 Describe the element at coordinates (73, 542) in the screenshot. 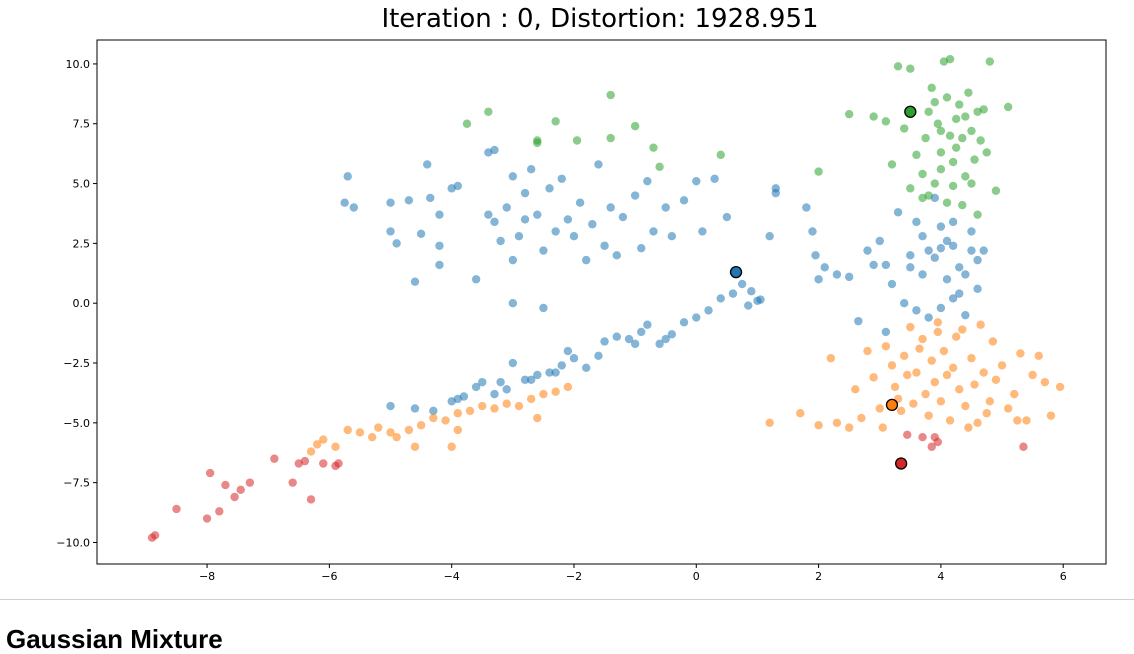

I see `y-tick-label: −10.0` at that location.